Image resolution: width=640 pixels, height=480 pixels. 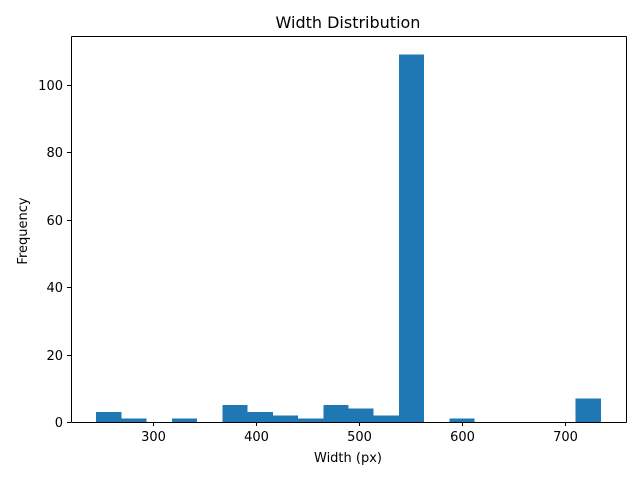 I want to click on y-tick-label: 100, so click(x=50, y=86).